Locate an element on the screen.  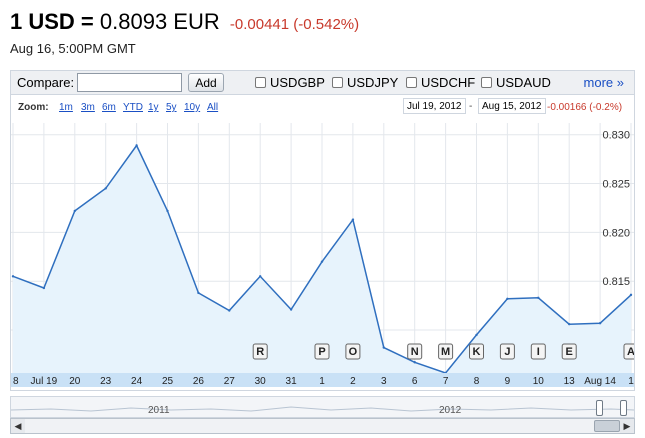
compare-usdjpy-label: USDJPY is located at coordinates (373, 82).